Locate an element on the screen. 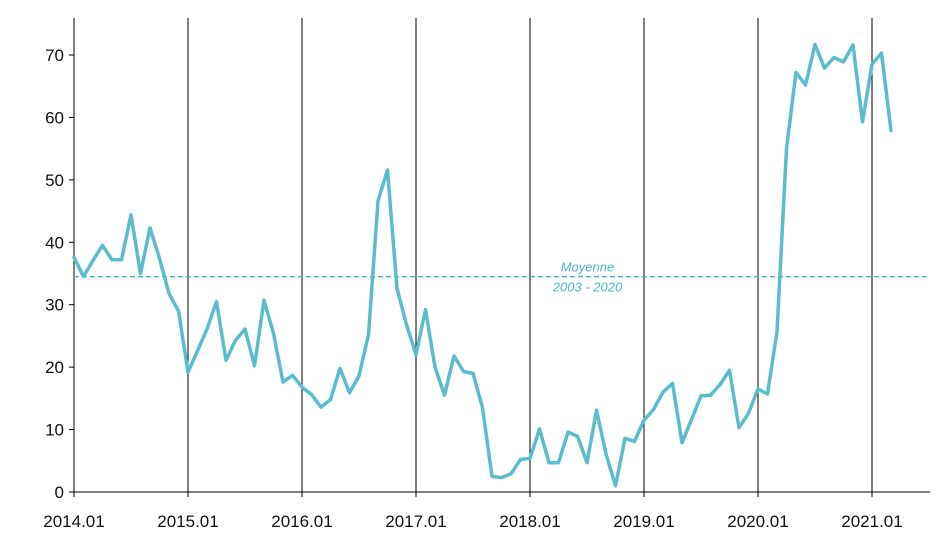 This screenshot has height=557, width=944. y-tick-label: 50 is located at coordinates (54, 180).